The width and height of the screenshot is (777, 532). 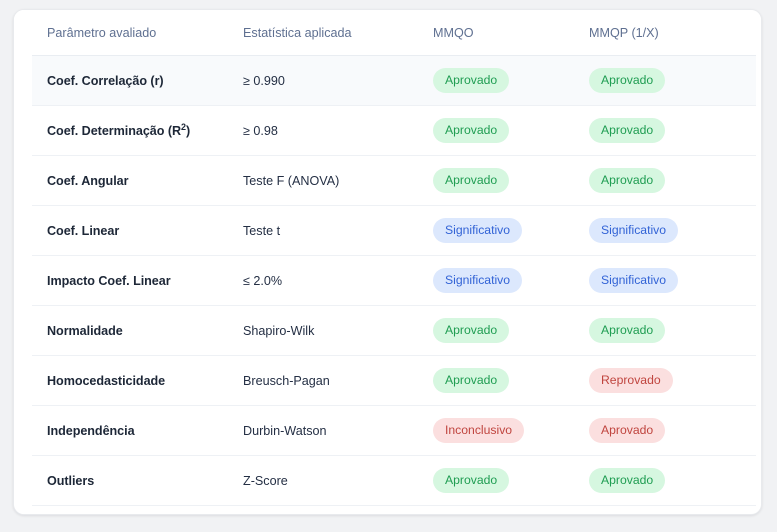 What do you see at coordinates (479, 430) in the screenshot?
I see `status-badge: Inconclusivo` at bounding box center [479, 430].